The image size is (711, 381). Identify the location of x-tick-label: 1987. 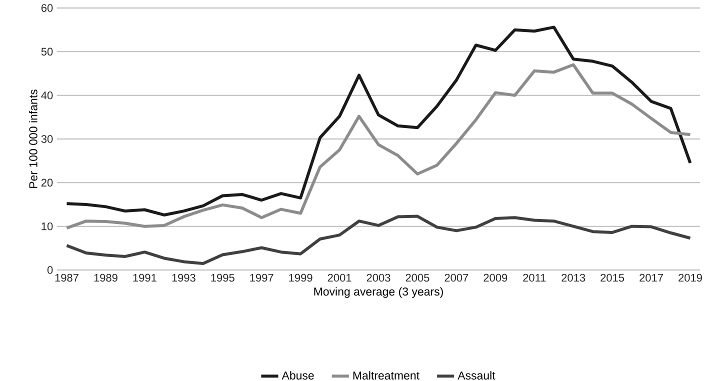
(66, 278).